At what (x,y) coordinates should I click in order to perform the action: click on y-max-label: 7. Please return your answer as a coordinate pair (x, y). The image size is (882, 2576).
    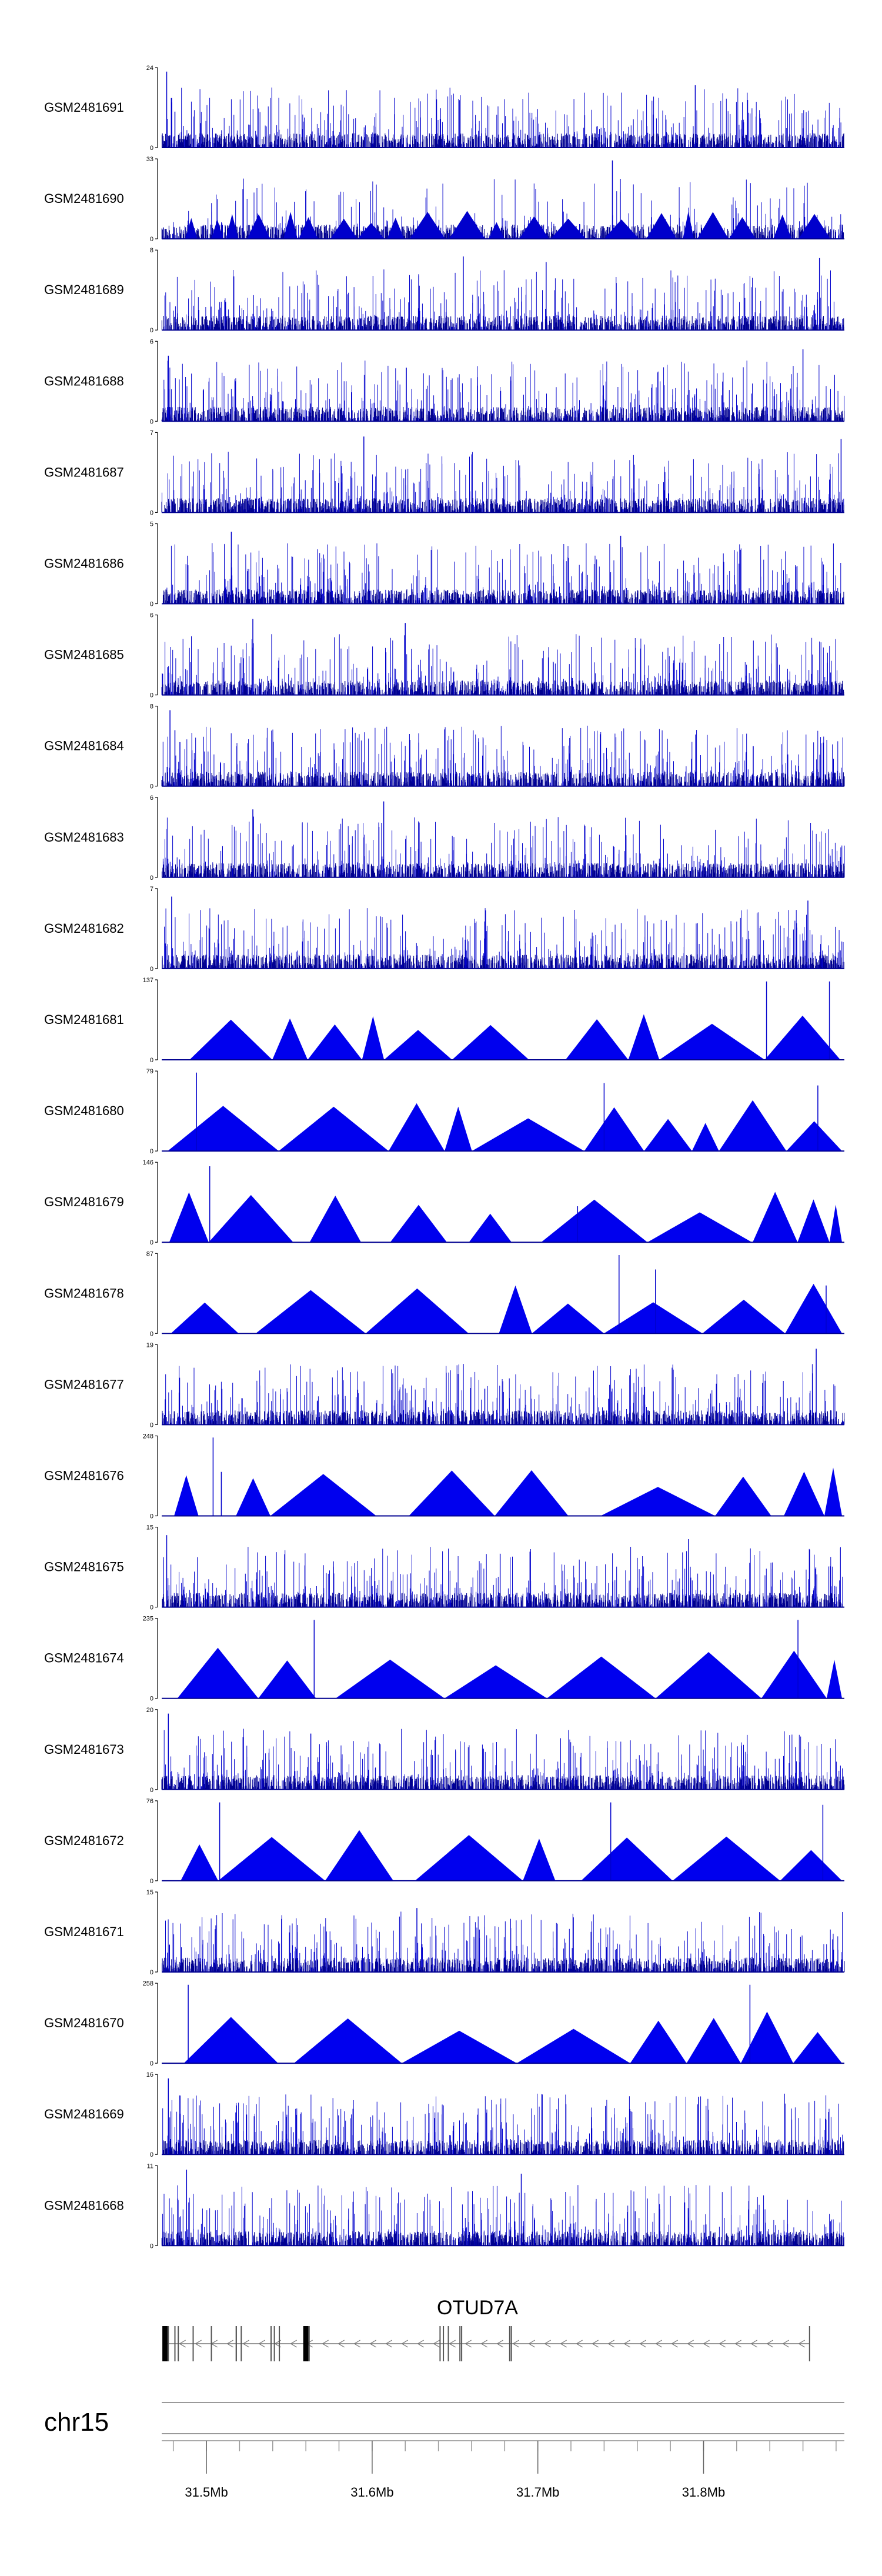
    Looking at the image, I should click on (151, 432).